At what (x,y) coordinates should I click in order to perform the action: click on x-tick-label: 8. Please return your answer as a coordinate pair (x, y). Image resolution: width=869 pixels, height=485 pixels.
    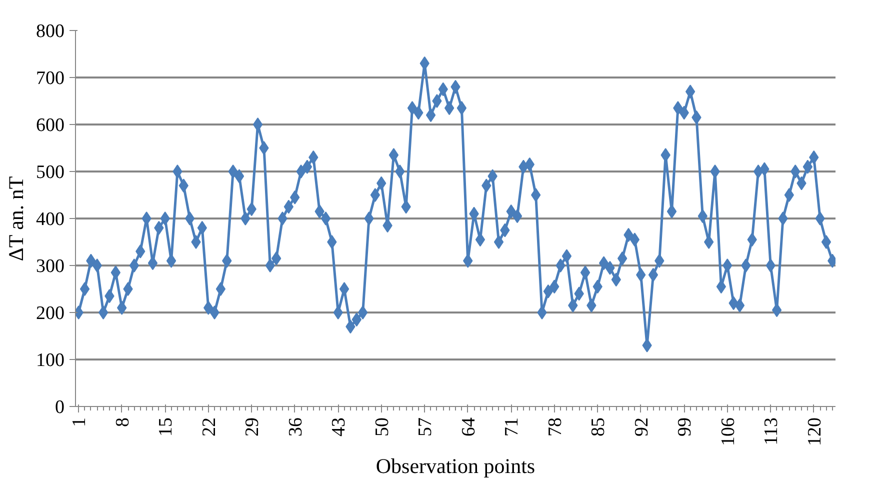
    Looking at the image, I should click on (123, 422).